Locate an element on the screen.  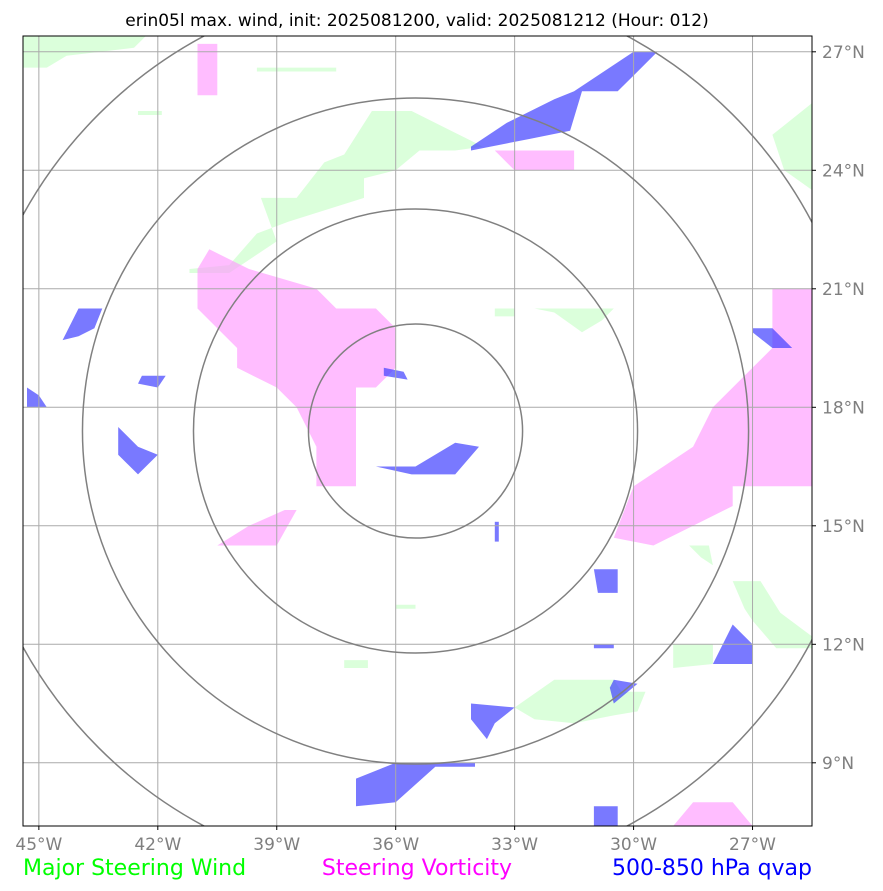
range-ring is located at coordinates (415, 431).